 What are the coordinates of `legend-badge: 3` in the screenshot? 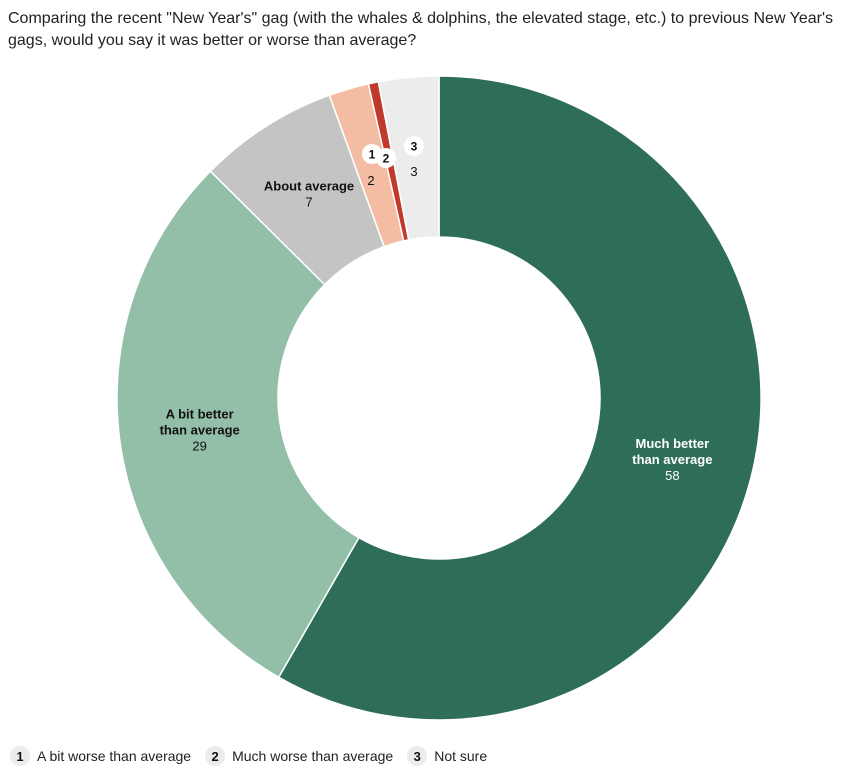 It's located at (417, 756).